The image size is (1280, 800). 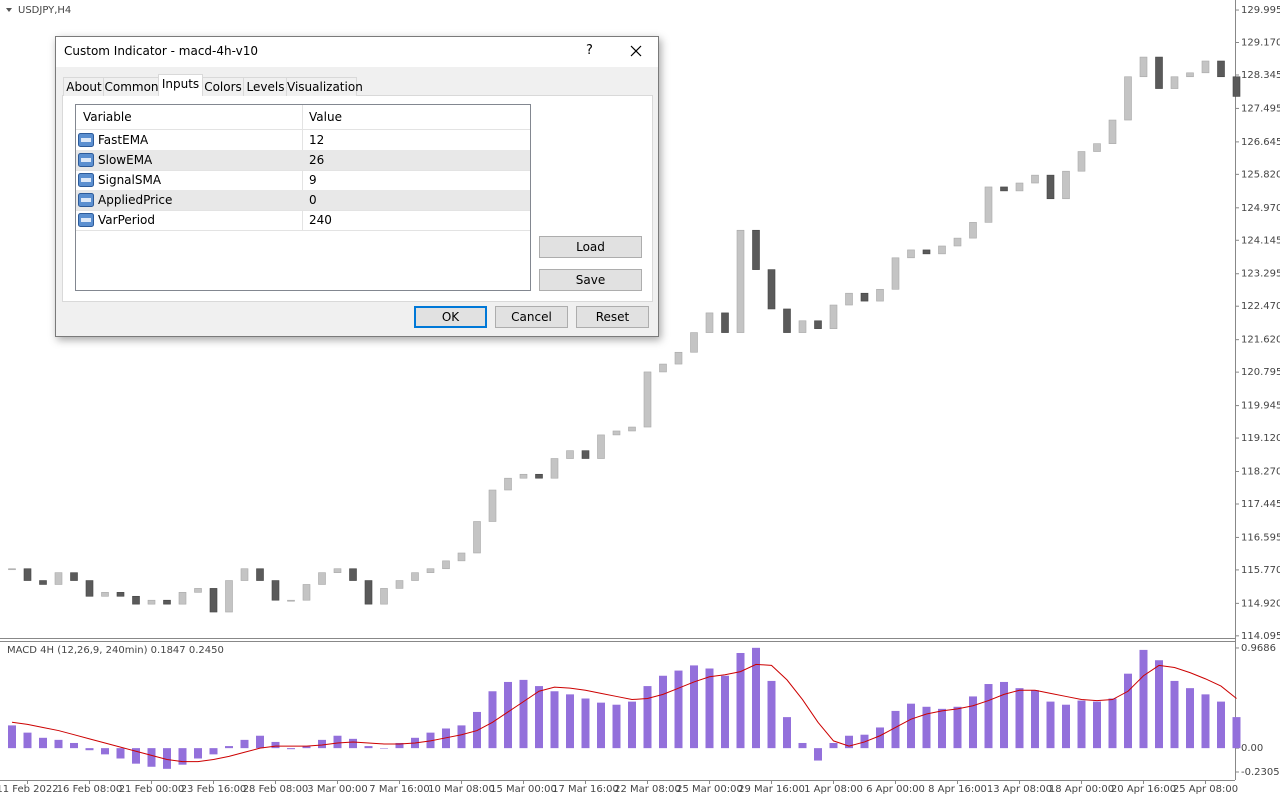 What do you see at coordinates (895, 789) in the screenshot?
I see `x-tick-label: 6 Apr 00:00` at bounding box center [895, 789].